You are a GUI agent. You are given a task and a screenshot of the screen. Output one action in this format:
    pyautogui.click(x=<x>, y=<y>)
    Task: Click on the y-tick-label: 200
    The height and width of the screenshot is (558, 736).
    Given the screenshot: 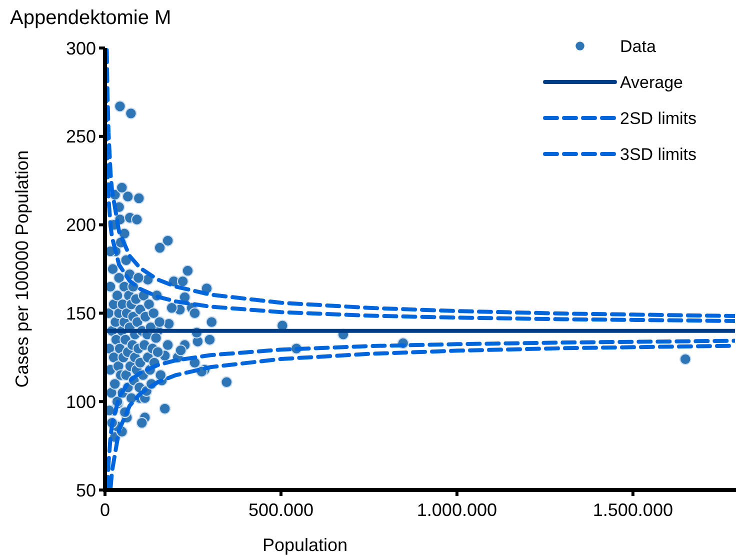 What is the action you would take?
    pyautogui.click(x=81, y=225)
    